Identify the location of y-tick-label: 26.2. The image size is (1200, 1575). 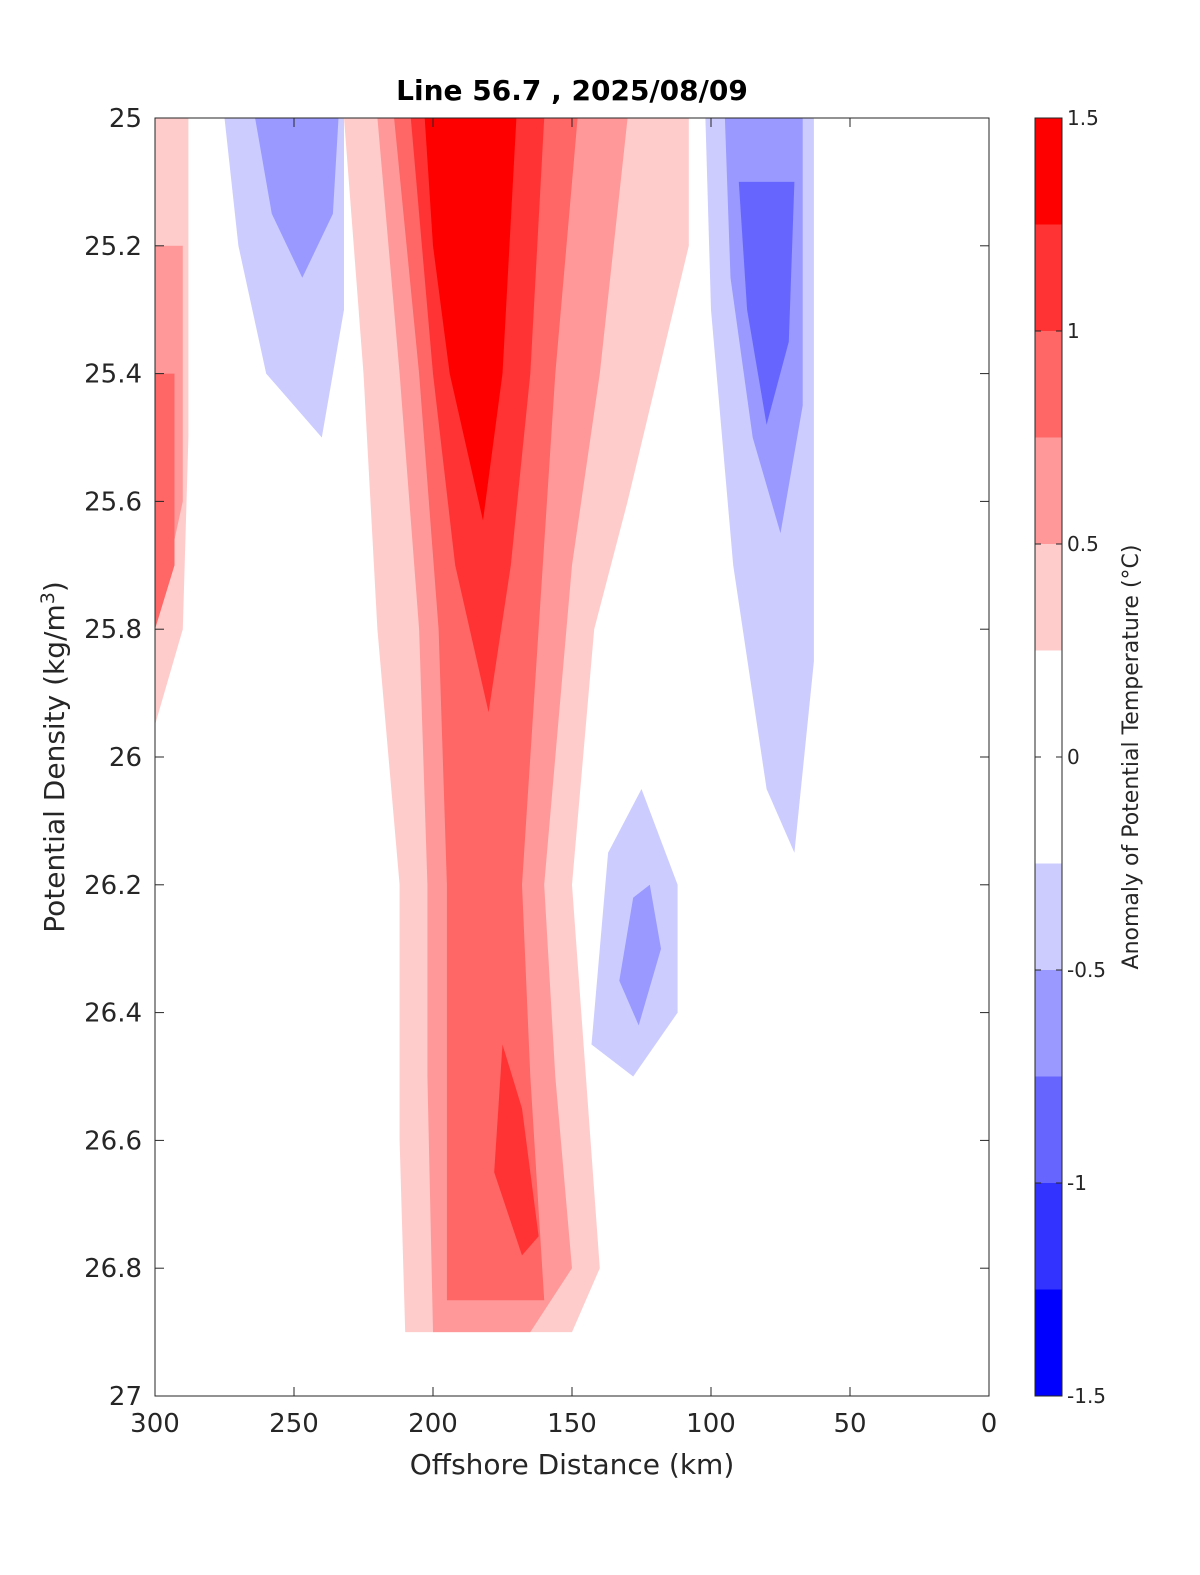
(113, 886).